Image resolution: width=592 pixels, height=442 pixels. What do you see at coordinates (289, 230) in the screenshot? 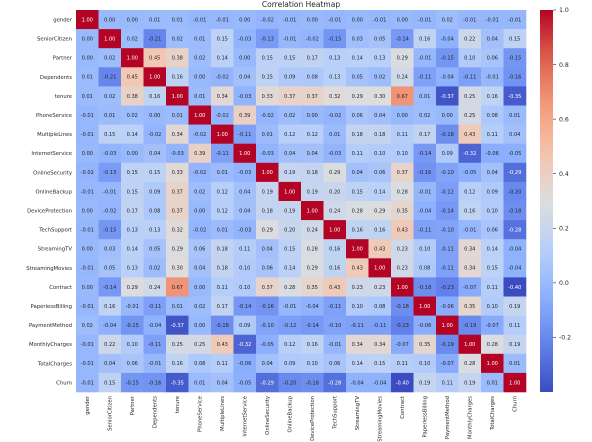
I see `cell-value-label: 0.20` at bounding box center [289, 230].